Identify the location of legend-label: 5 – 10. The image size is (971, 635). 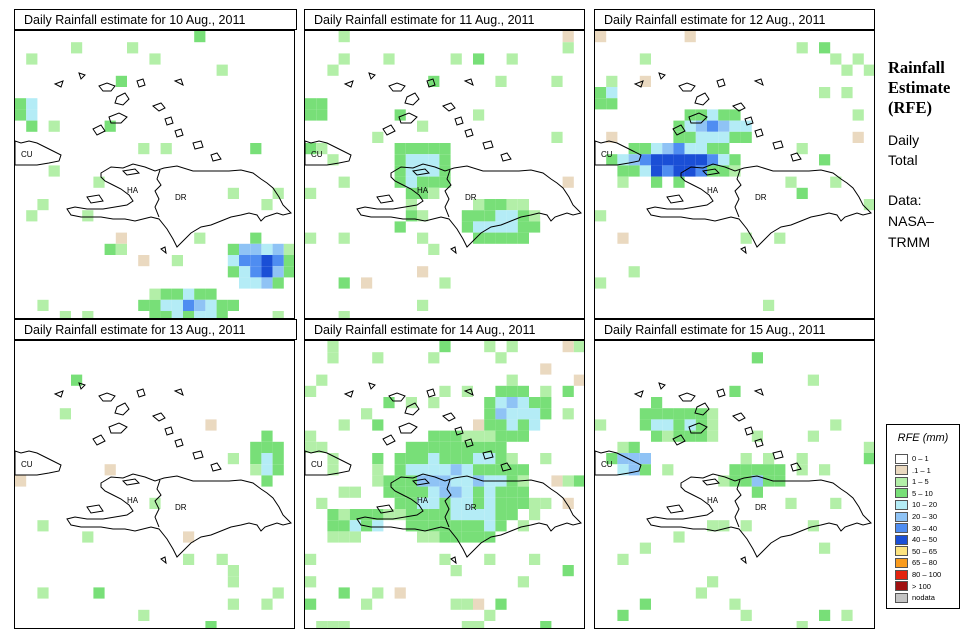
(922, 493).